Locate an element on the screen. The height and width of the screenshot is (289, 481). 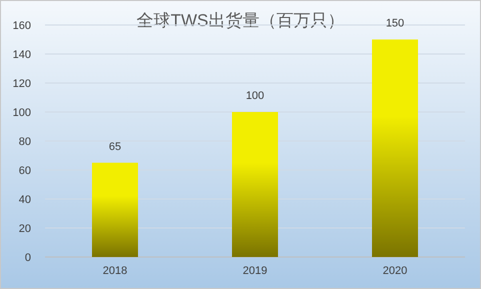
y-tick-label: 0 is located at coordinates (27, 258).